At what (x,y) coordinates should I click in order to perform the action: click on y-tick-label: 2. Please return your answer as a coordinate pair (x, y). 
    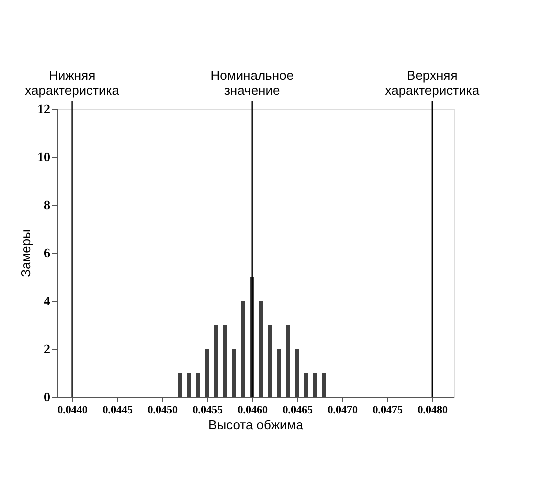
    Looking at the image, I should click on (47, 349).